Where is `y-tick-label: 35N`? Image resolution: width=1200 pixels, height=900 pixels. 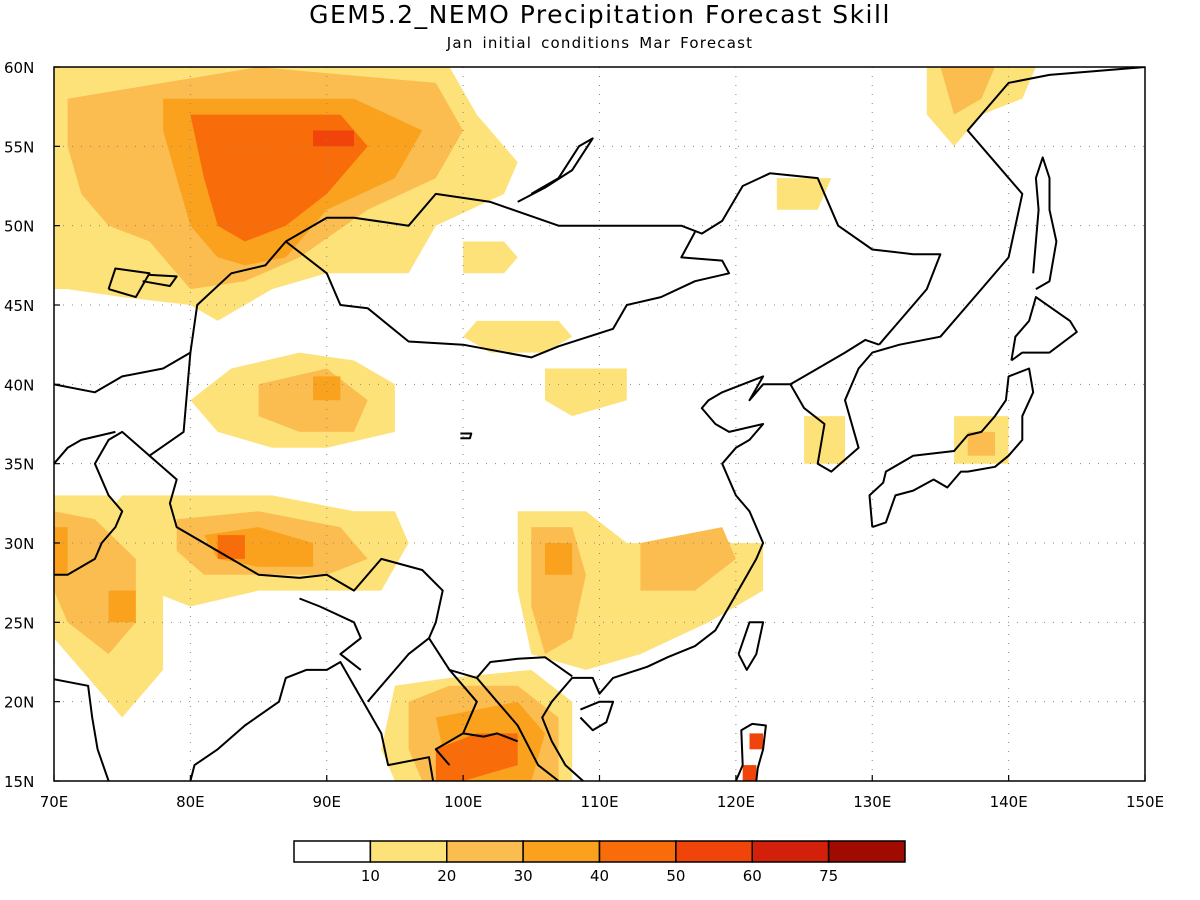 y-tick-label: 35N is located at coordinates (19, 465).